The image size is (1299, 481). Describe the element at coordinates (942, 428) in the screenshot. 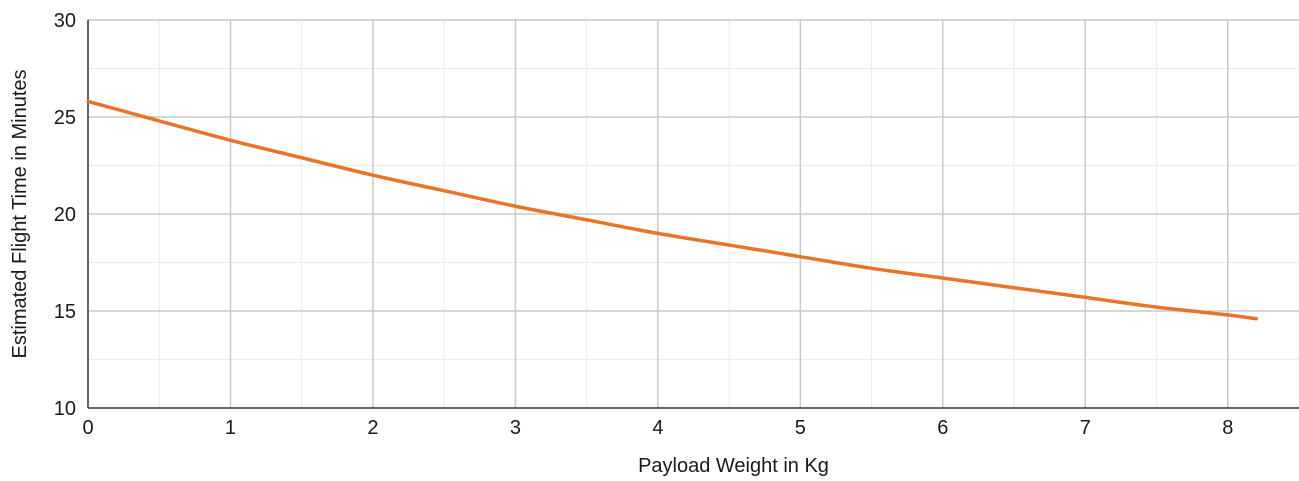

I see `x-tick-label: 6` at that location.